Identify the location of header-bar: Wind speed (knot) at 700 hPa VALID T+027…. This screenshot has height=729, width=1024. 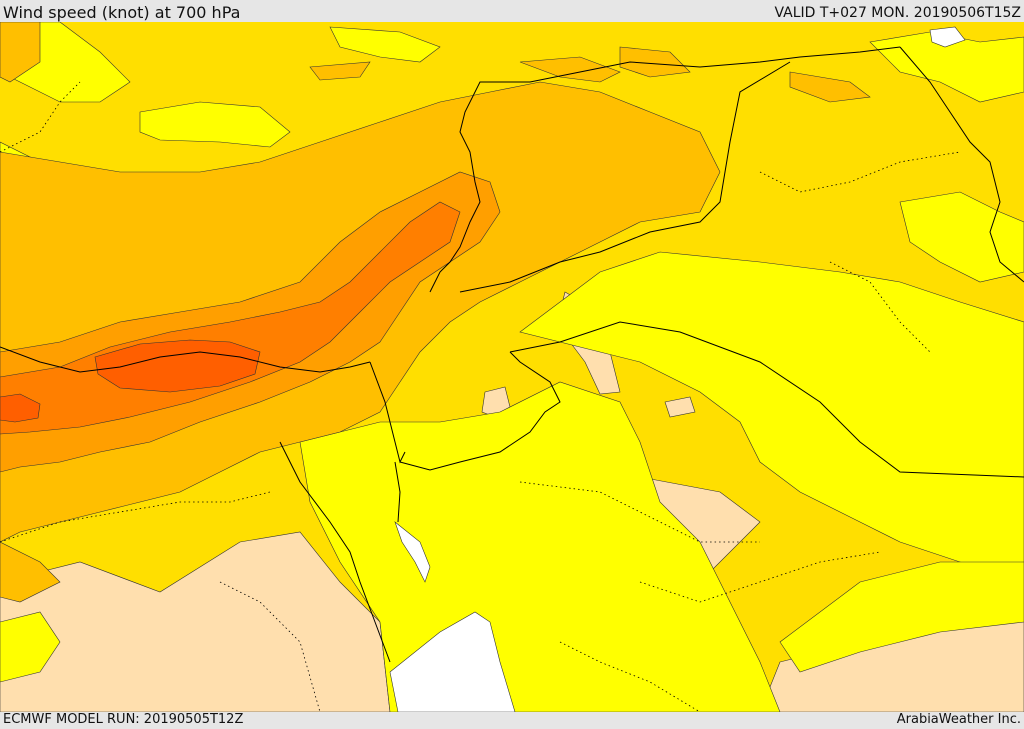
(512, 11).